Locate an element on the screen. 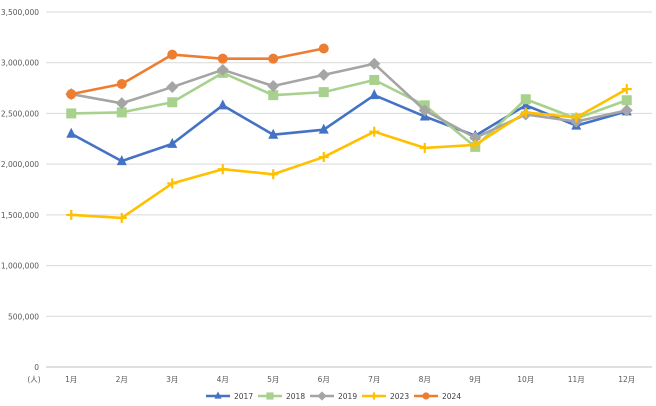 This screenshot has width=656, height=406. legend-item-2019: 2019 is located at coordinates (333, 396).